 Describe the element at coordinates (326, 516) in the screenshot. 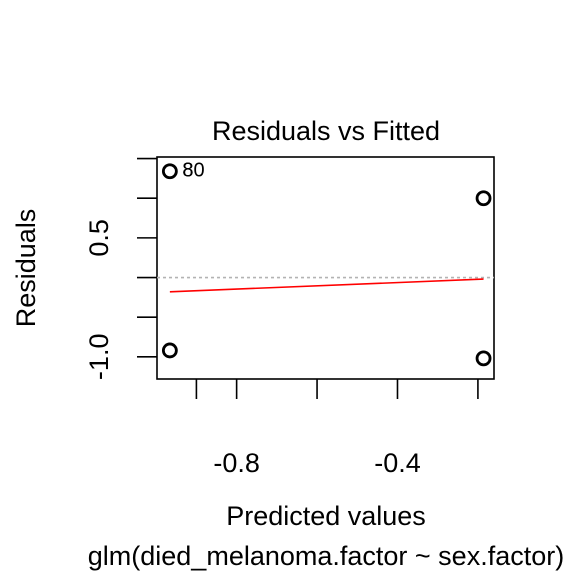

I see `x-axis-label: Predicted values` at that location.